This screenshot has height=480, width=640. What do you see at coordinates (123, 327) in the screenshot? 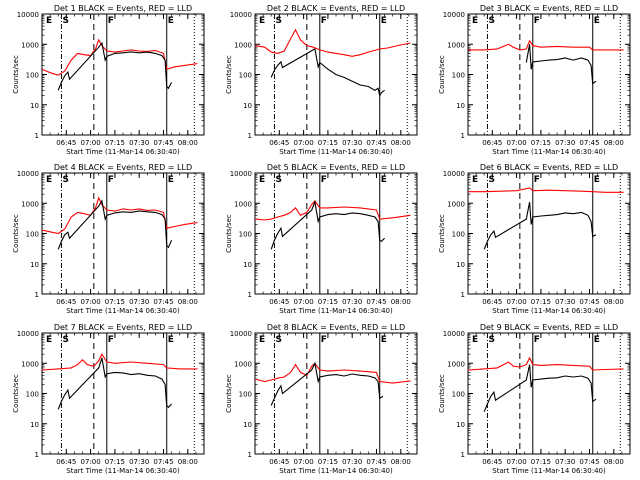
I see `panel-title: Det 7 BLACK = Events, RED = LLD` at bounding box center [123, 327].